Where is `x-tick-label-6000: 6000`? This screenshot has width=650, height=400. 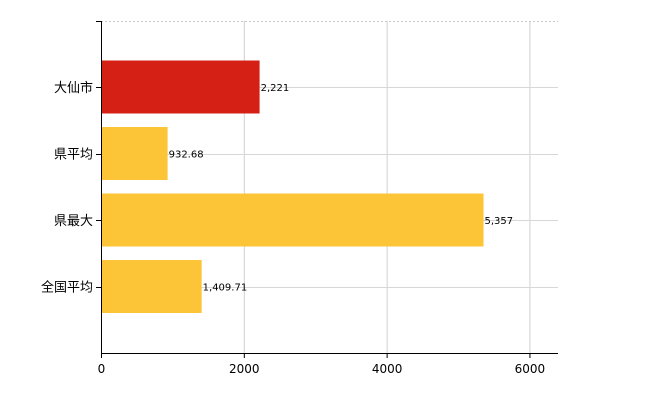 x-tick-label-6000: 6000 is located at coordinates (530, 369).